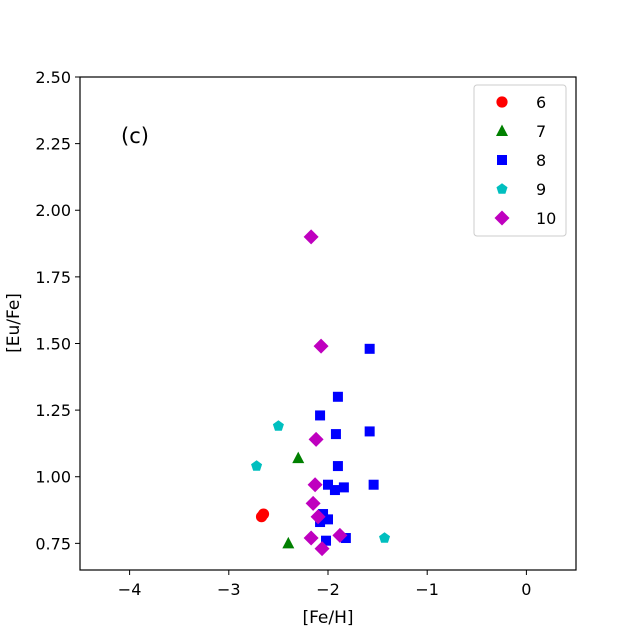  Describe the element at coordinates (327, 618) in the screenshot. I see `x-axis-label: [Fe/H]` at that location.